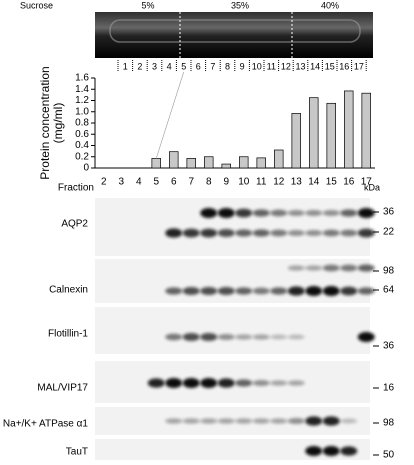 The height and width of the screenshot is (465, 414). Describe the element at coordinates (68, 290) in the screenshot. I see `blot-label: Calnexin` at that location.